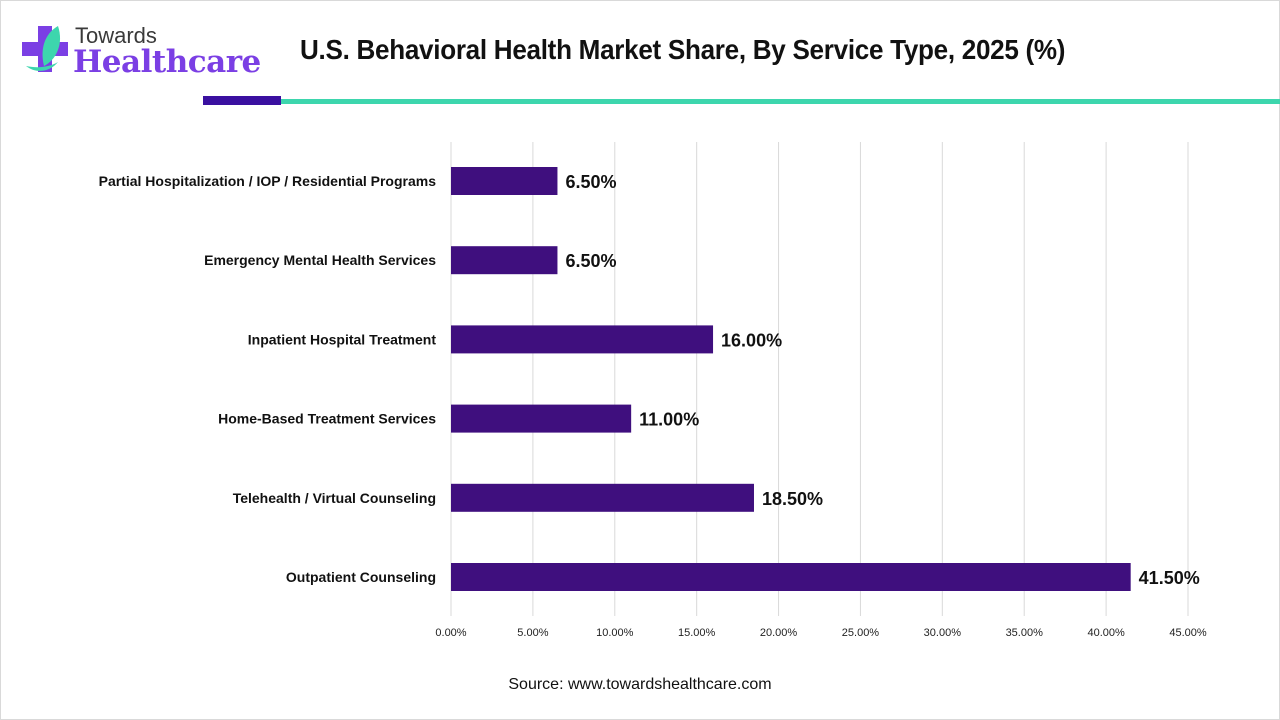 The height and width of the screenshot is (720, 1280). I want to click on x-tick-label: 40.00%, so click(1106, 633).